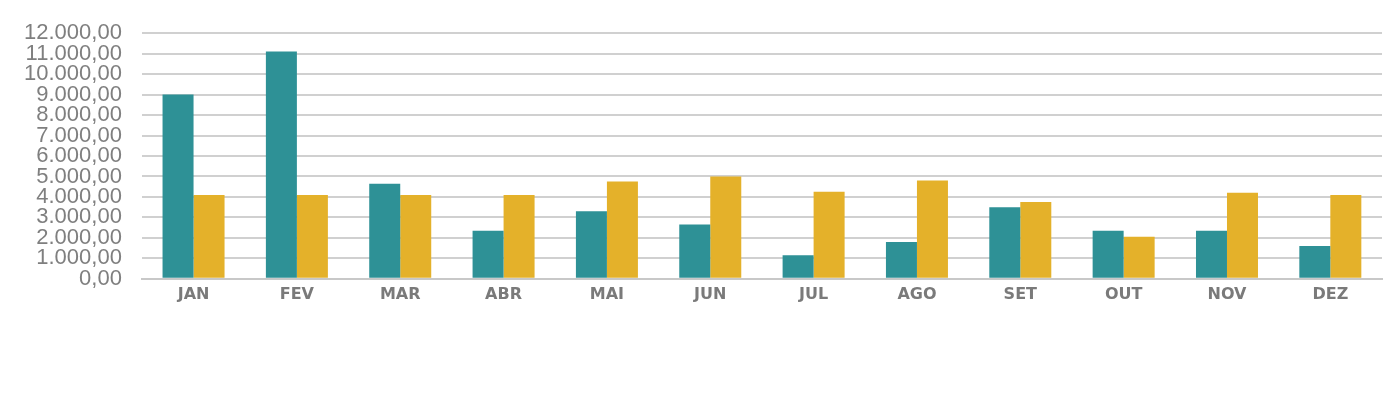 This screenshot has width=1398, height=400. I want to click on x-tick-label: MAI, so click(607, 293).